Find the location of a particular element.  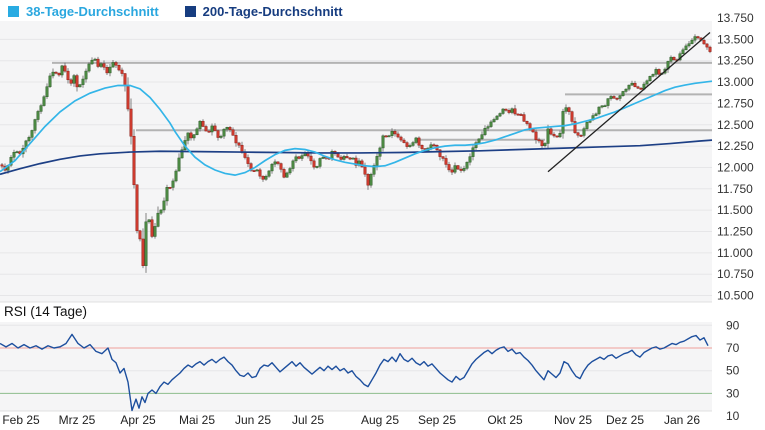

rsi-axis-label: 30 is located at coordinates (733, 393).